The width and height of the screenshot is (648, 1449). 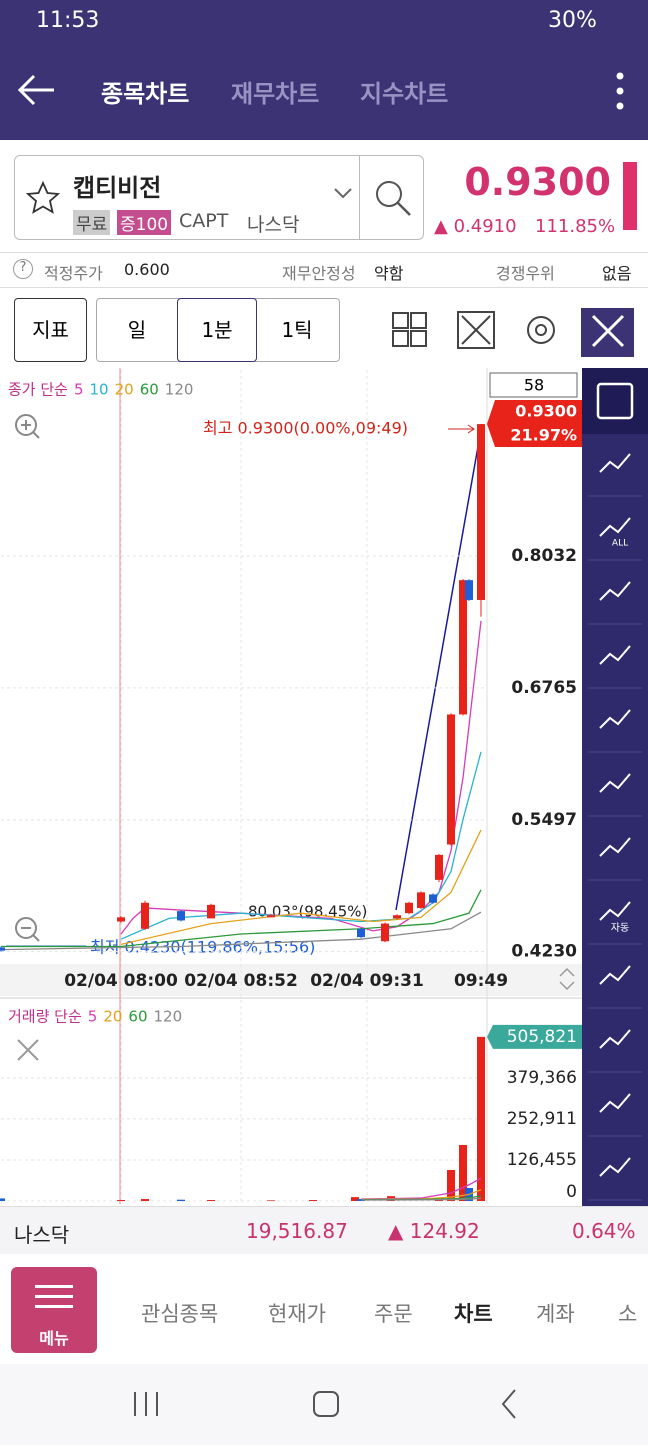 I want to click on index-change: ▲ 124.92, so click(x=434, y=1231).